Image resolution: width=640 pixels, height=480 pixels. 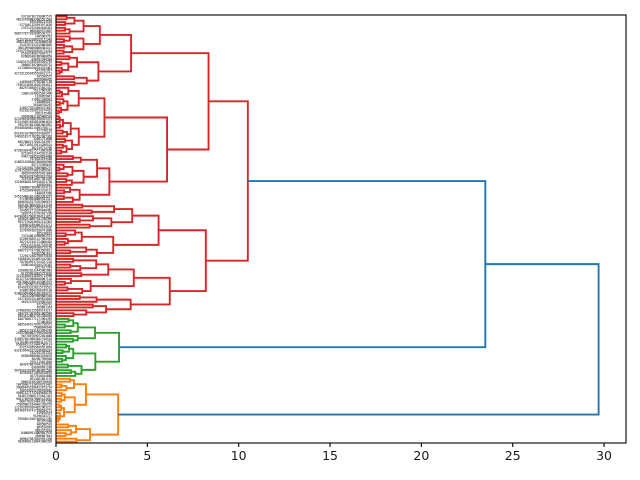 What do you see at coordinates (35, 111) in the screenshot?
I see `leaf-label: 6321825928519274433` at bounding box center [35, 111].